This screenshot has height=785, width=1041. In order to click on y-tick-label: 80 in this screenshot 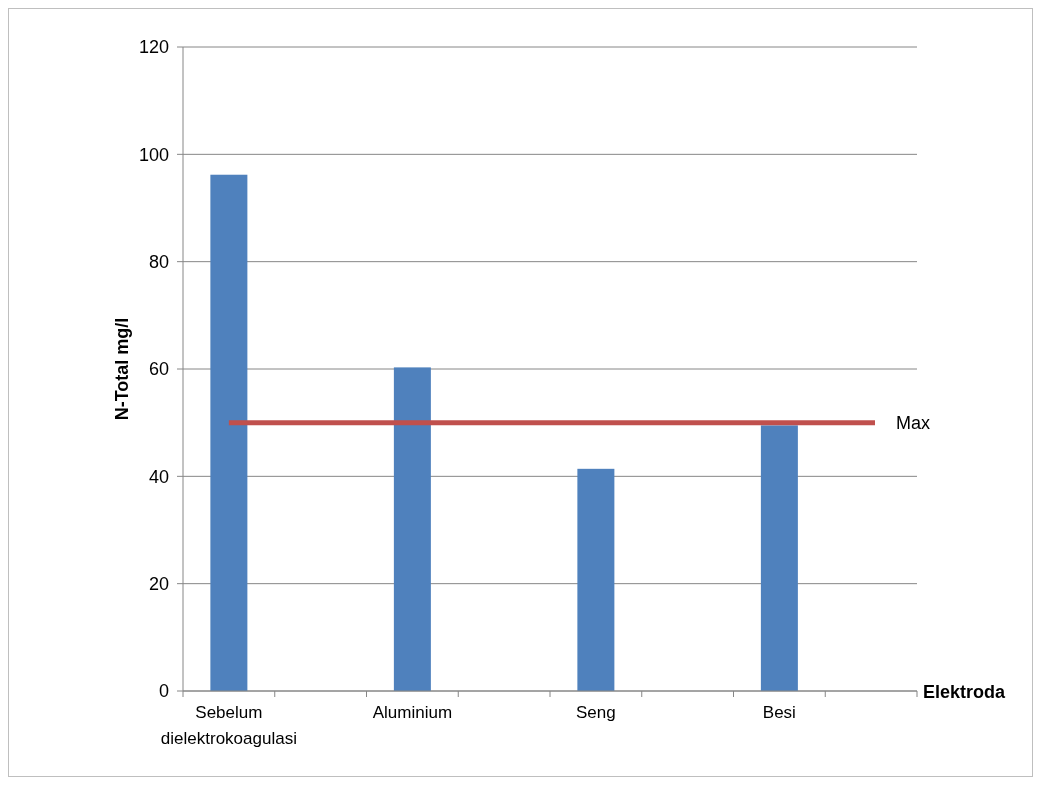, I will do `click(158, 261)`.